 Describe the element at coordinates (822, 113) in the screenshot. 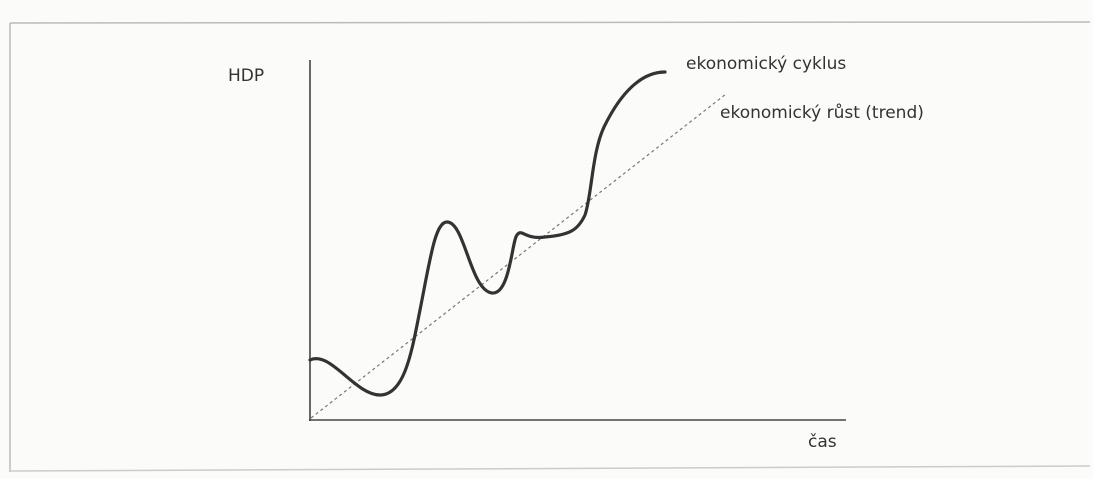

I see `trend-label: ekonomický růst (trend)` at that location.